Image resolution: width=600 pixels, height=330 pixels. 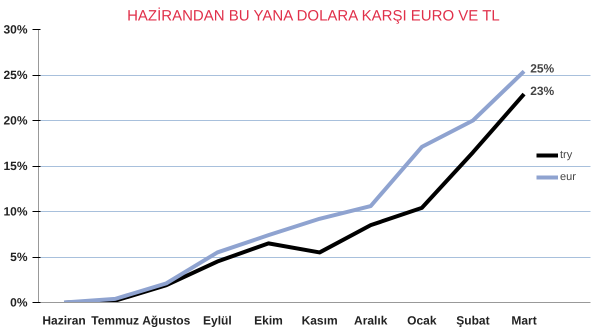 I want to click on x-tick-label: Ekim, so click(x=268, y=321).